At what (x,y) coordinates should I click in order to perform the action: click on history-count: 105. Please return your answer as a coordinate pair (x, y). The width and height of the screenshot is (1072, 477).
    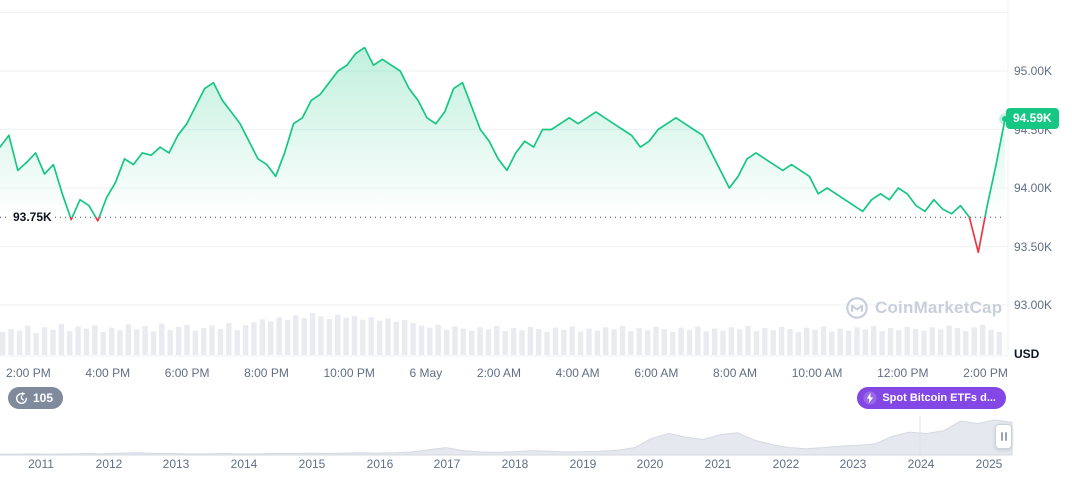
    Looking at the image, I should click on (43, 398).